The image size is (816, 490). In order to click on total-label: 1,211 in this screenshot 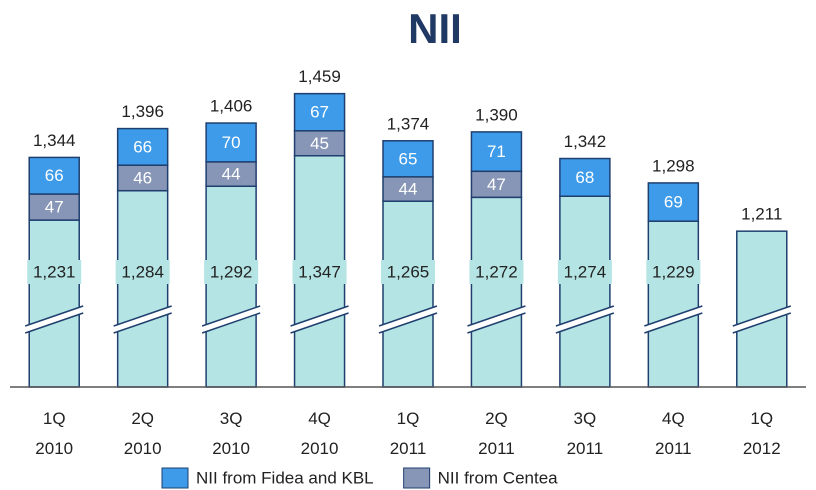, I will do `click(761, 214)`.